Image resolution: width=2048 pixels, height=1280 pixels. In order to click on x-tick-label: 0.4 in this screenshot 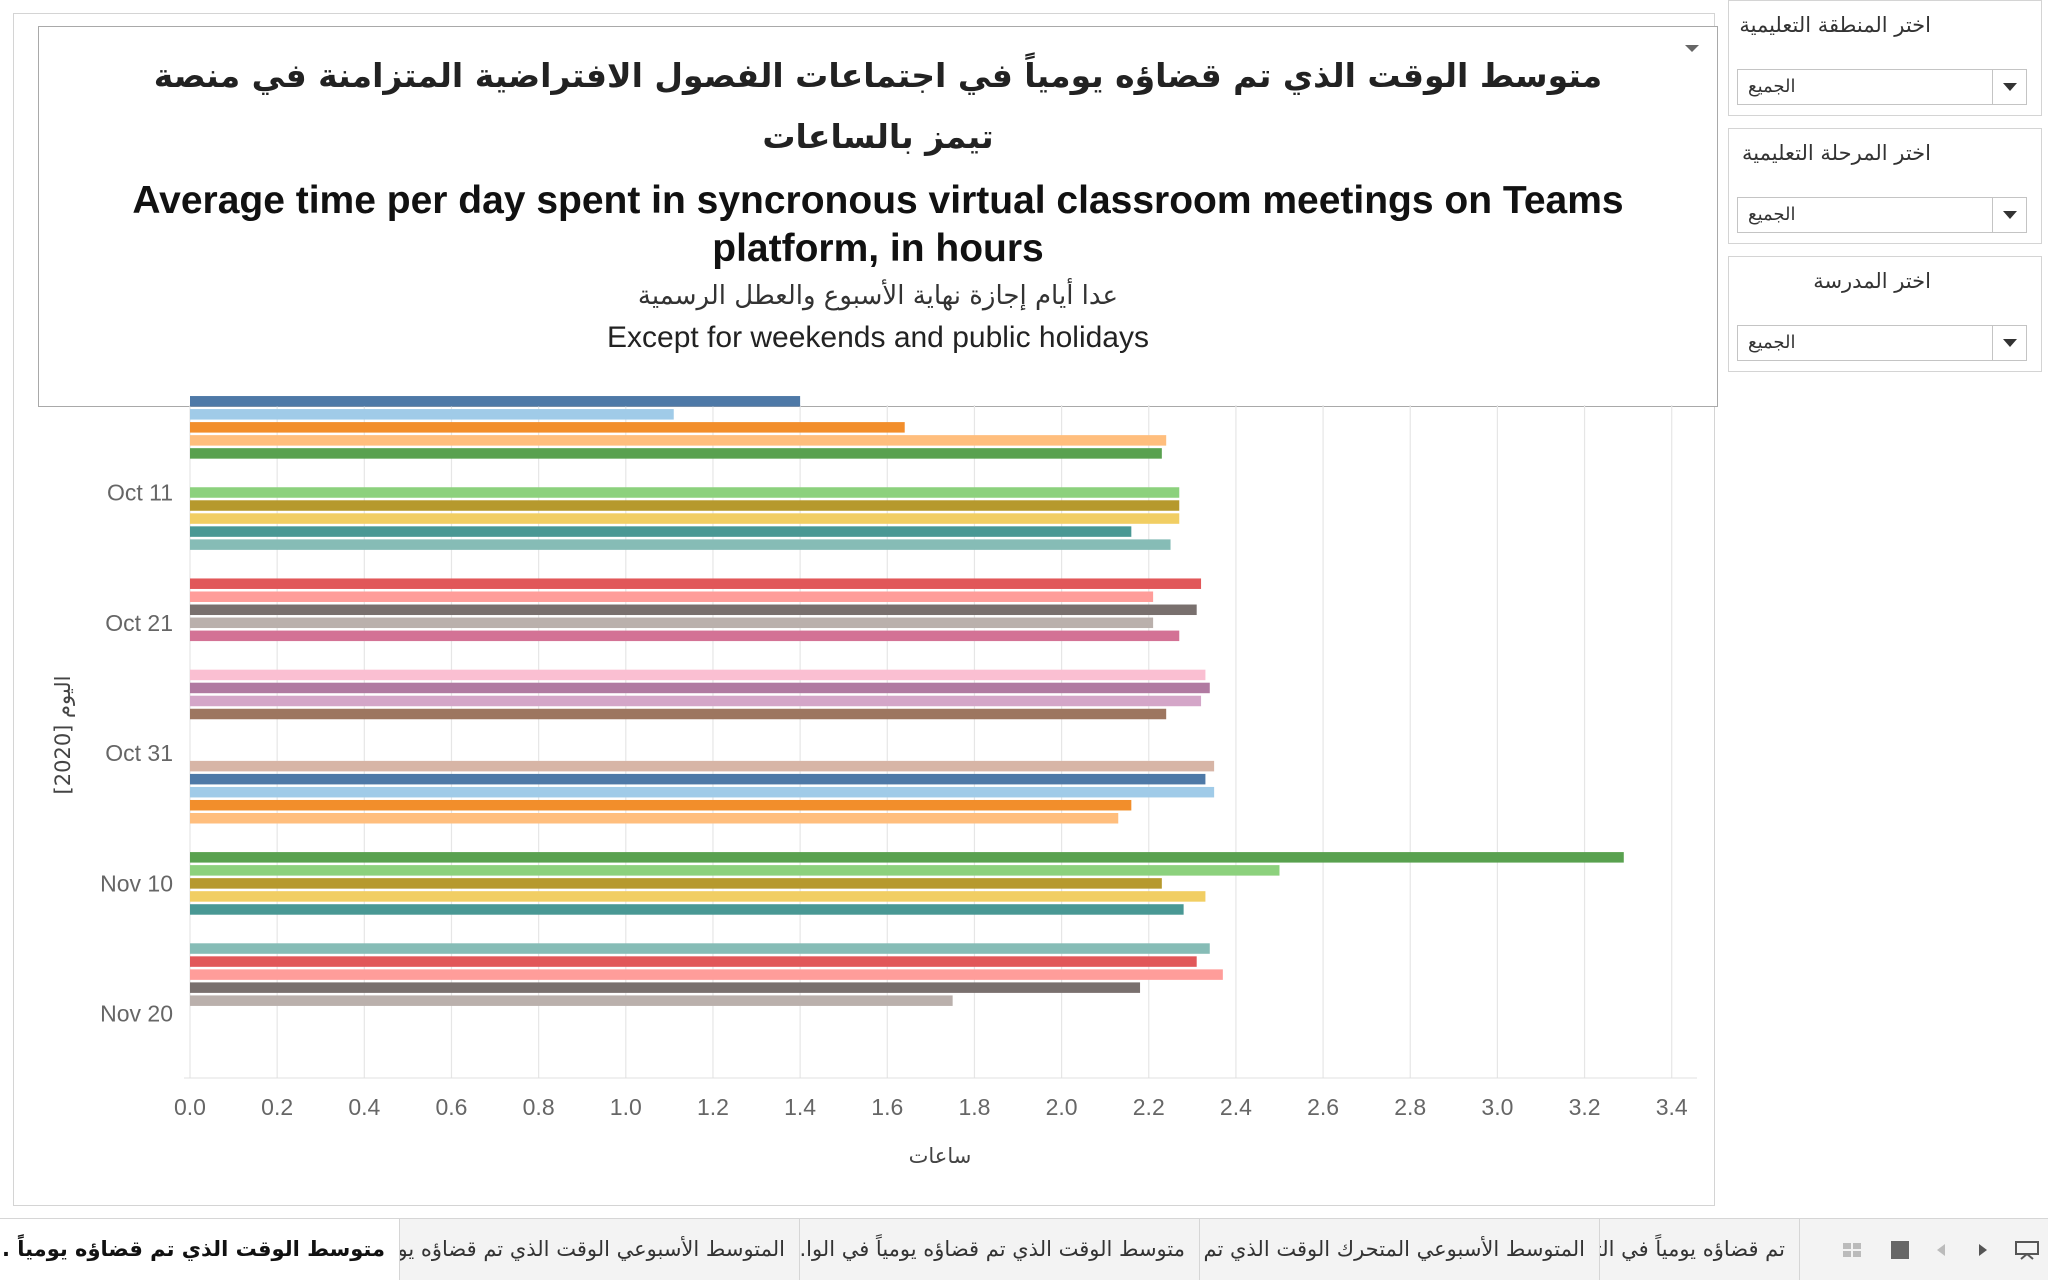, I will do `click(364, 1107)`.